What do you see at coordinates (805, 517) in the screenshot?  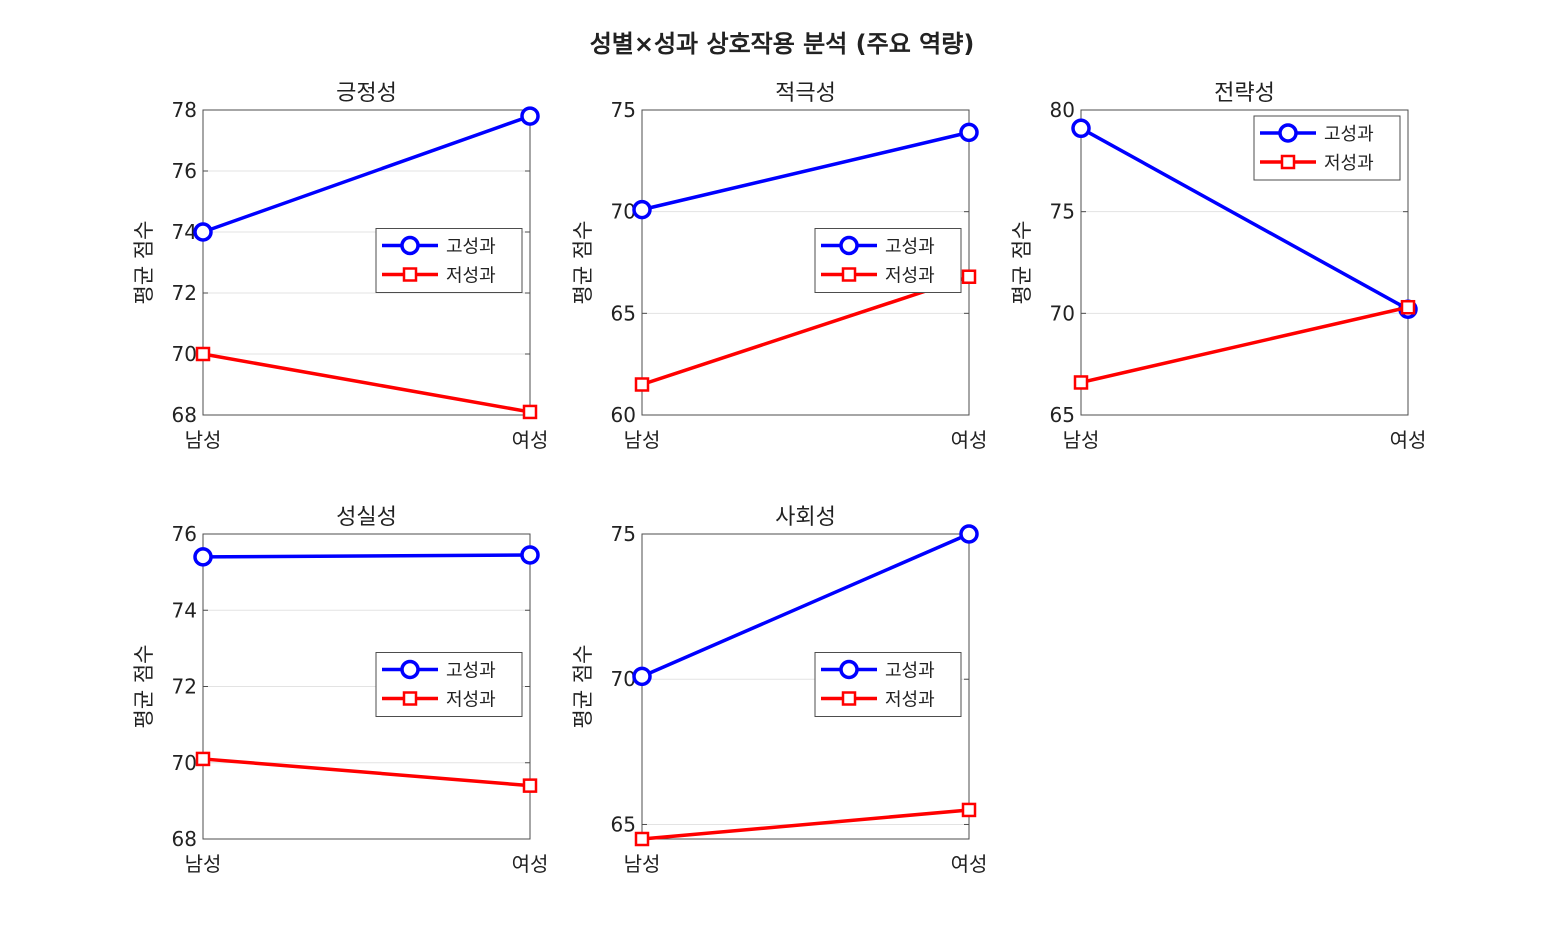 I see `subplot-title: 사회성` at bounding box center [805, 517].